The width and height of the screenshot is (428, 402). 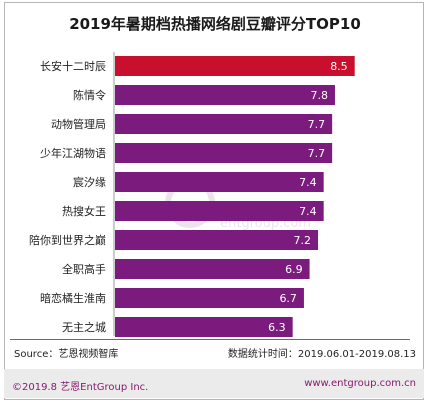 I want to click on copyright-text: ©2019.8 艺恩EntGroup Inc., so click(x=80, y=387).